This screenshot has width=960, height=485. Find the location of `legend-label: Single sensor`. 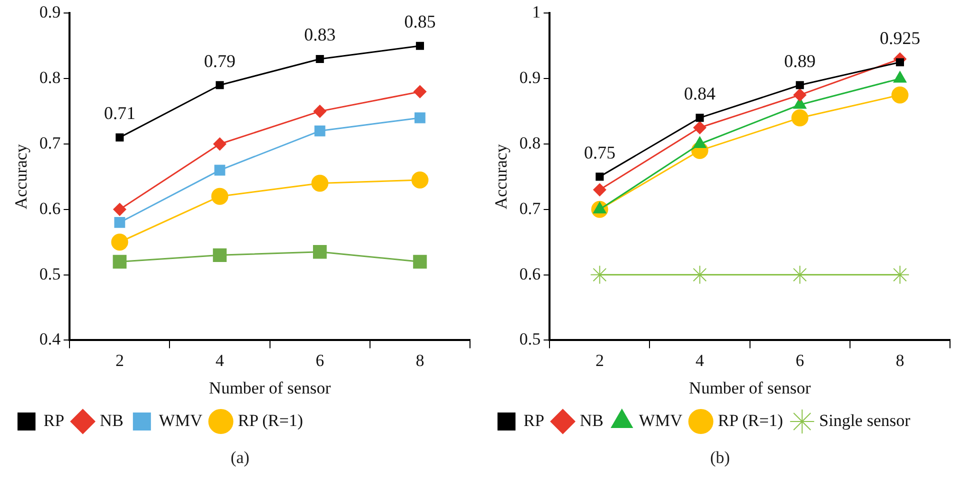

legend-label: Single sensor is located at coordinates (865, 420).